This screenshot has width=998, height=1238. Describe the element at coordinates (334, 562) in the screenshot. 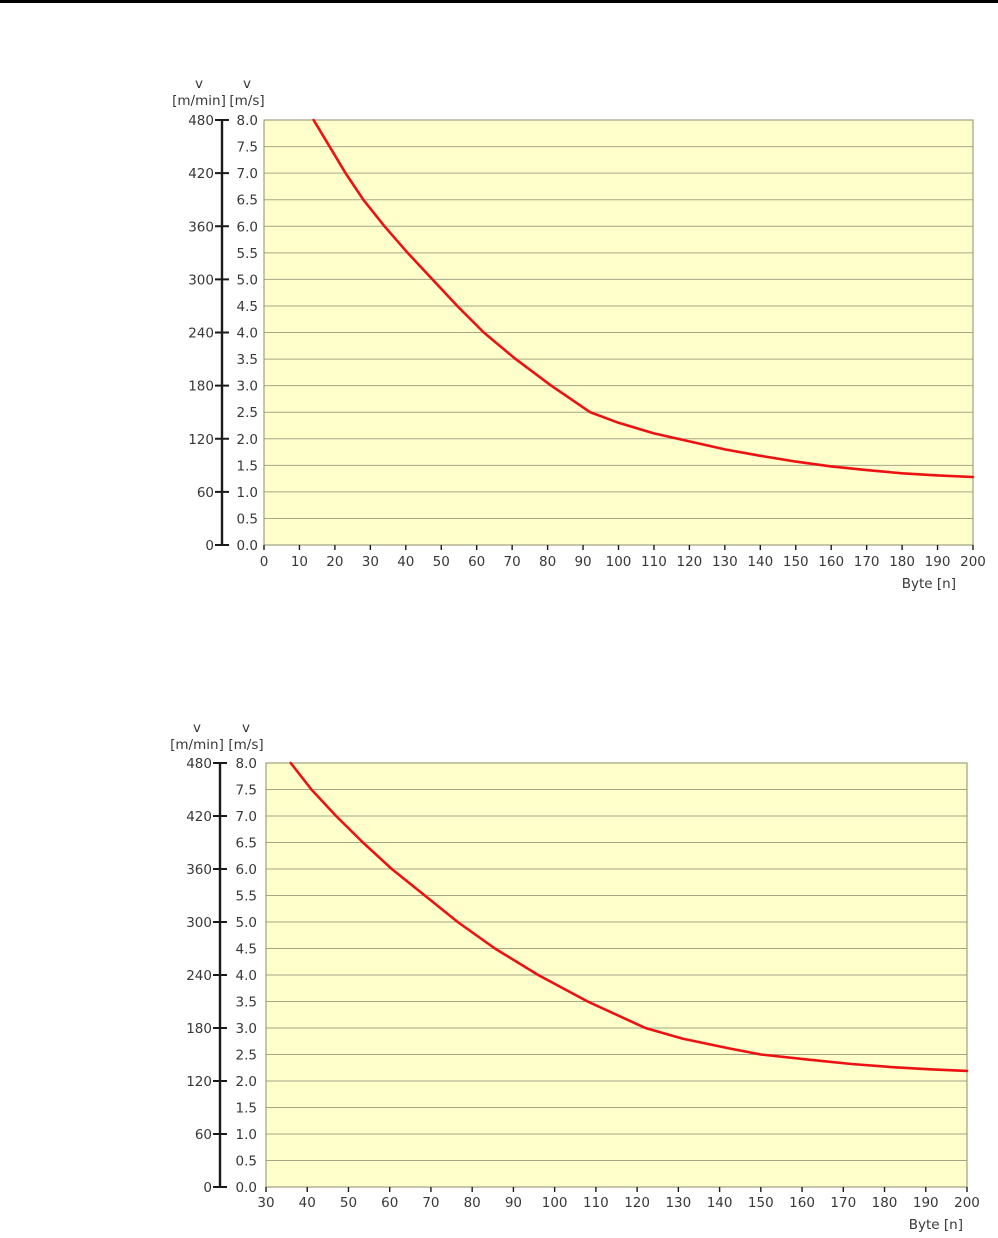

I see `x-tick-label: 20` at that location.